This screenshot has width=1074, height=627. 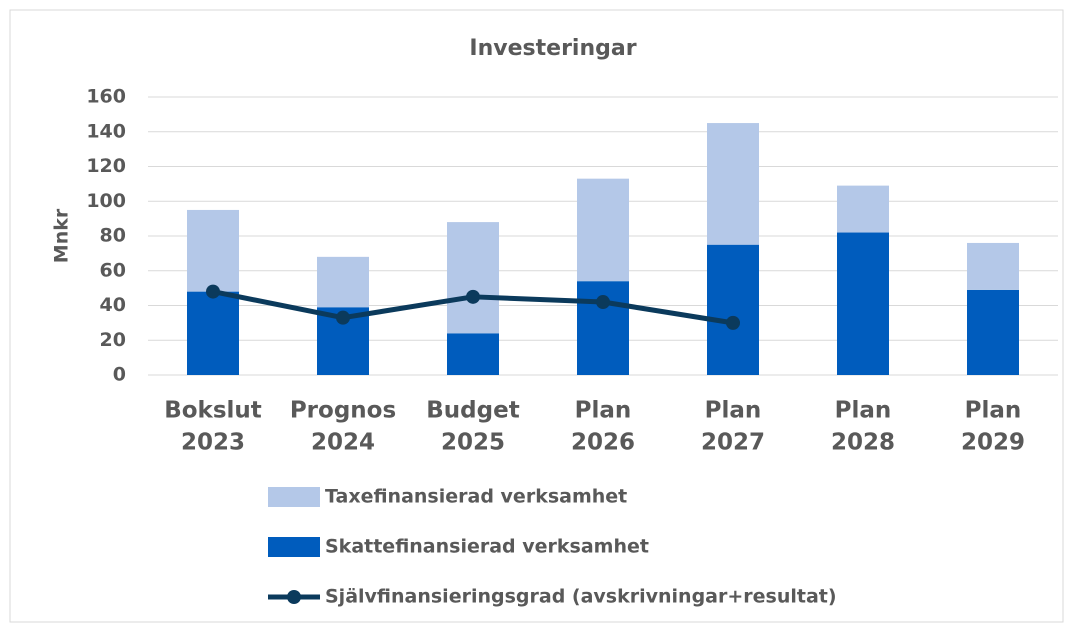 What do you see at coordinates (62, 235) in the screenshot?
I see `y-axis-title: Mnkr` at bounding box center [62, 235].